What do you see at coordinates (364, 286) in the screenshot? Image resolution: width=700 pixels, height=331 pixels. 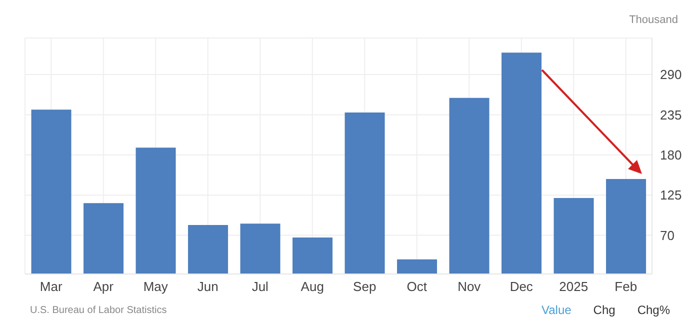 I see `x-tick-label: Sep` at bounding box center [364, 286].